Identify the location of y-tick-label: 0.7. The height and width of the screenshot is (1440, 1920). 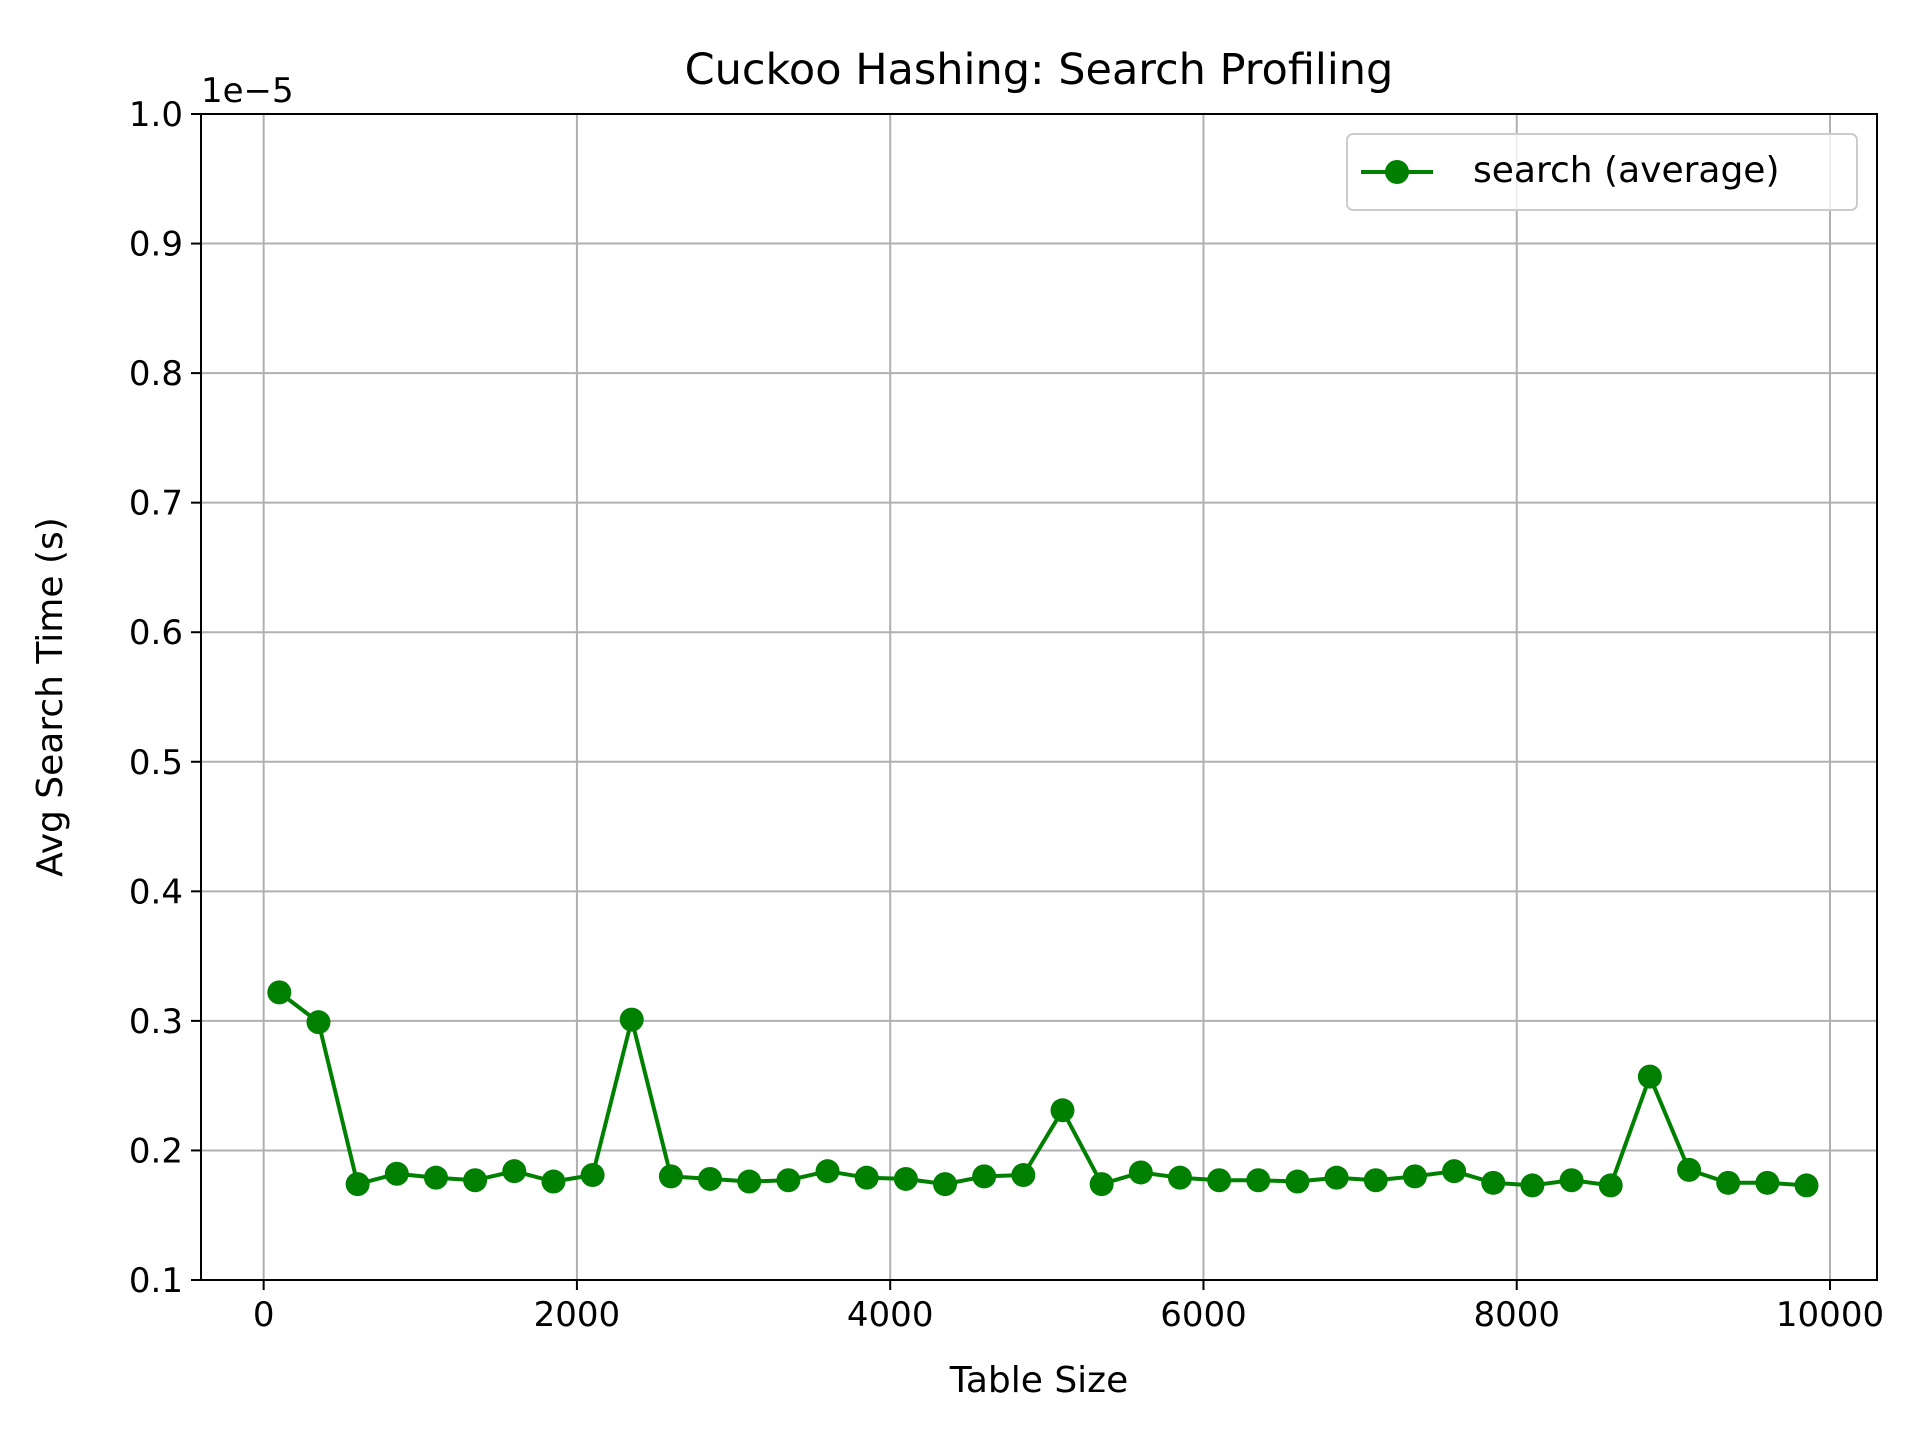
(156, 504).